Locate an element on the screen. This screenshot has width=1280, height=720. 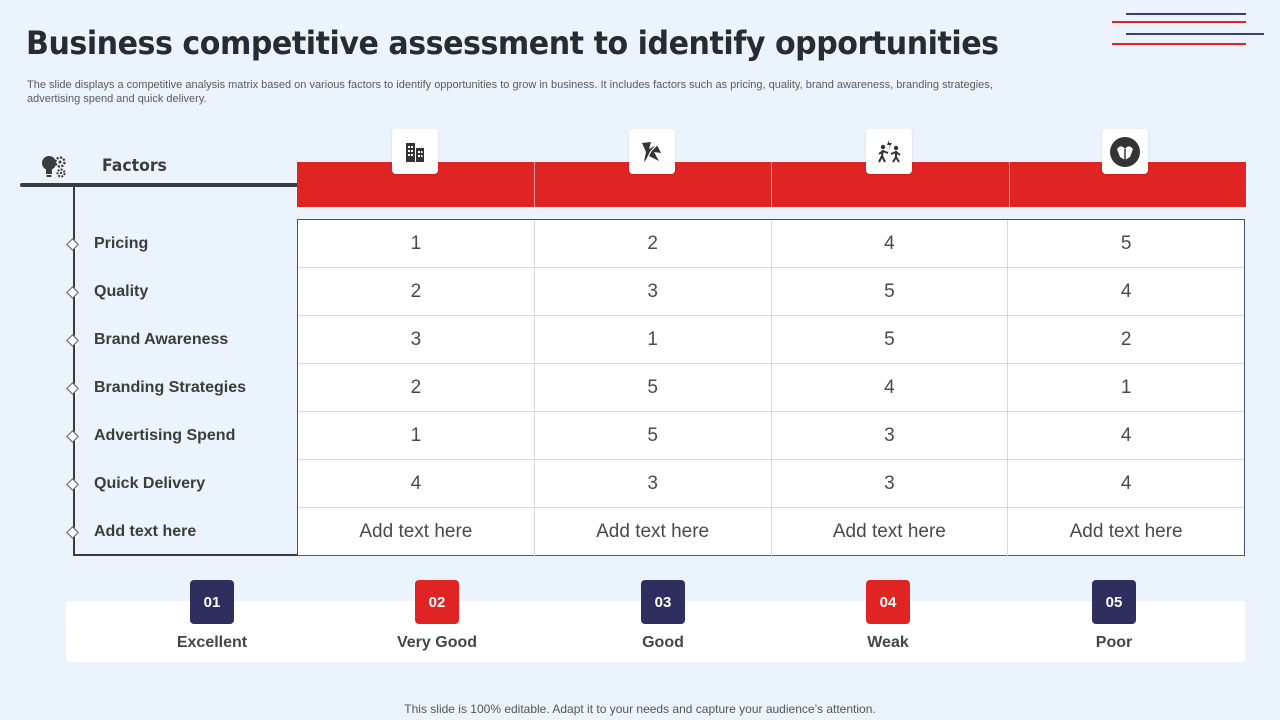
table-row: 2 5 4 1 is located at coordinates (771, 388).